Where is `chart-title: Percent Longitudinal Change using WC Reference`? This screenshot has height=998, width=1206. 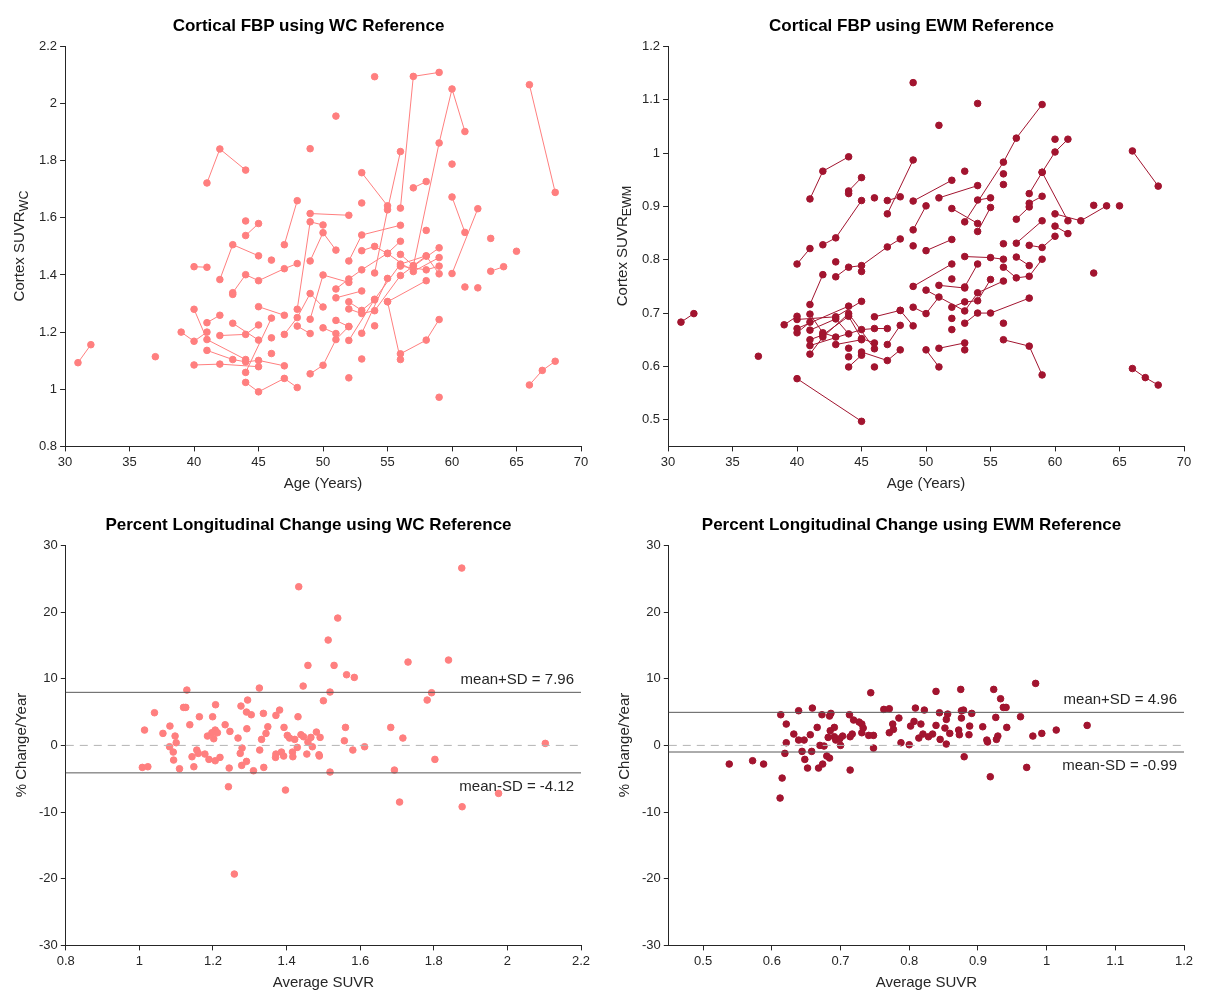
chart-title: Percent Longitudinal Change using WC Reference is located at coordinates (308, 524).